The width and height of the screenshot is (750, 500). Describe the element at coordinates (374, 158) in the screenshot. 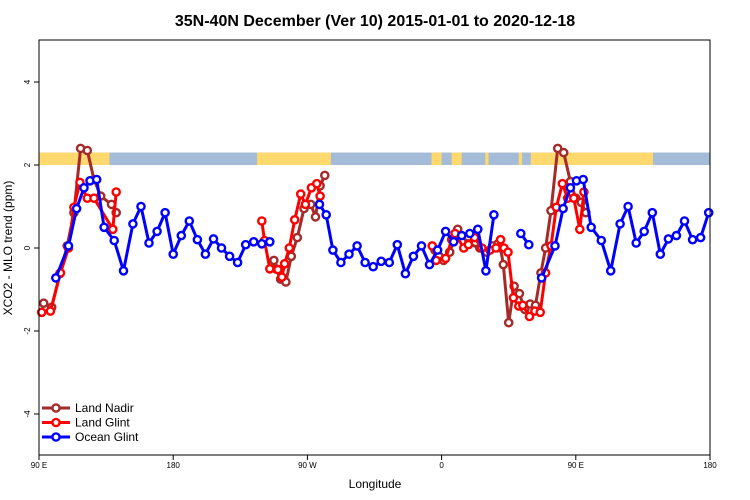

I see `land-sea-band` at that location.